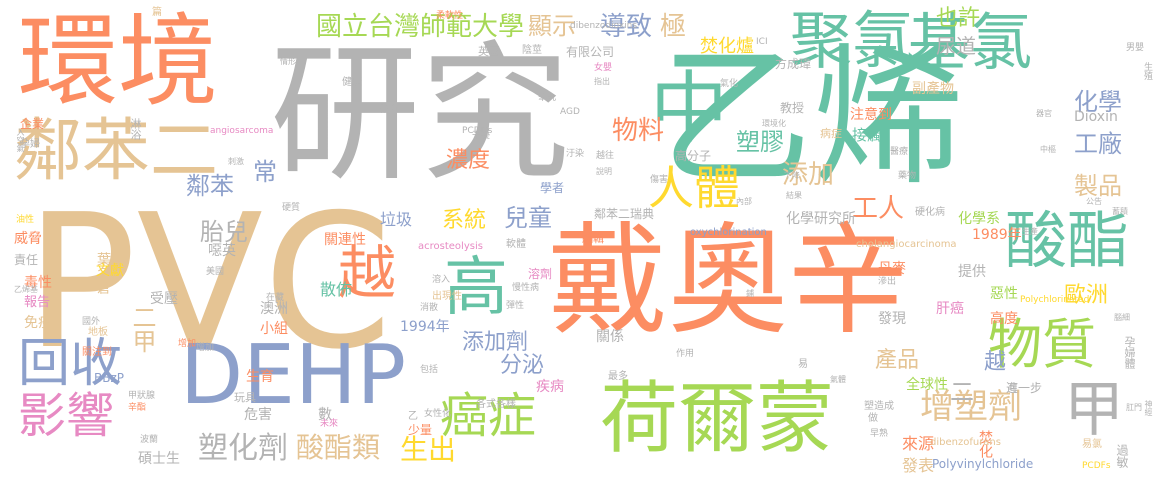 This screenshot has height=482, width=1175. I want to click on word: 生殖, so click(1147, 71).